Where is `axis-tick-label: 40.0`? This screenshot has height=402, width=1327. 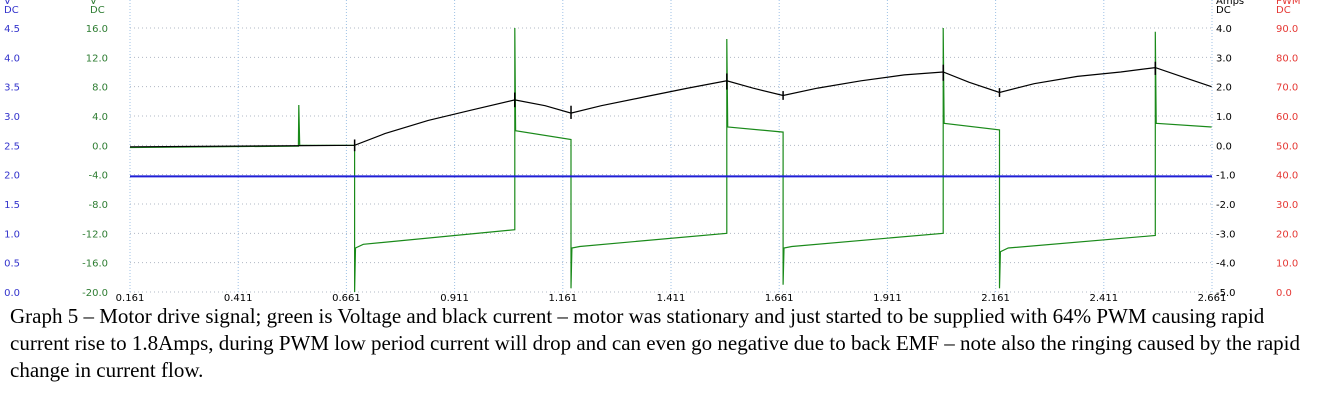
axis-tick-label: 40.0 is located at coordinates (1287, 176).